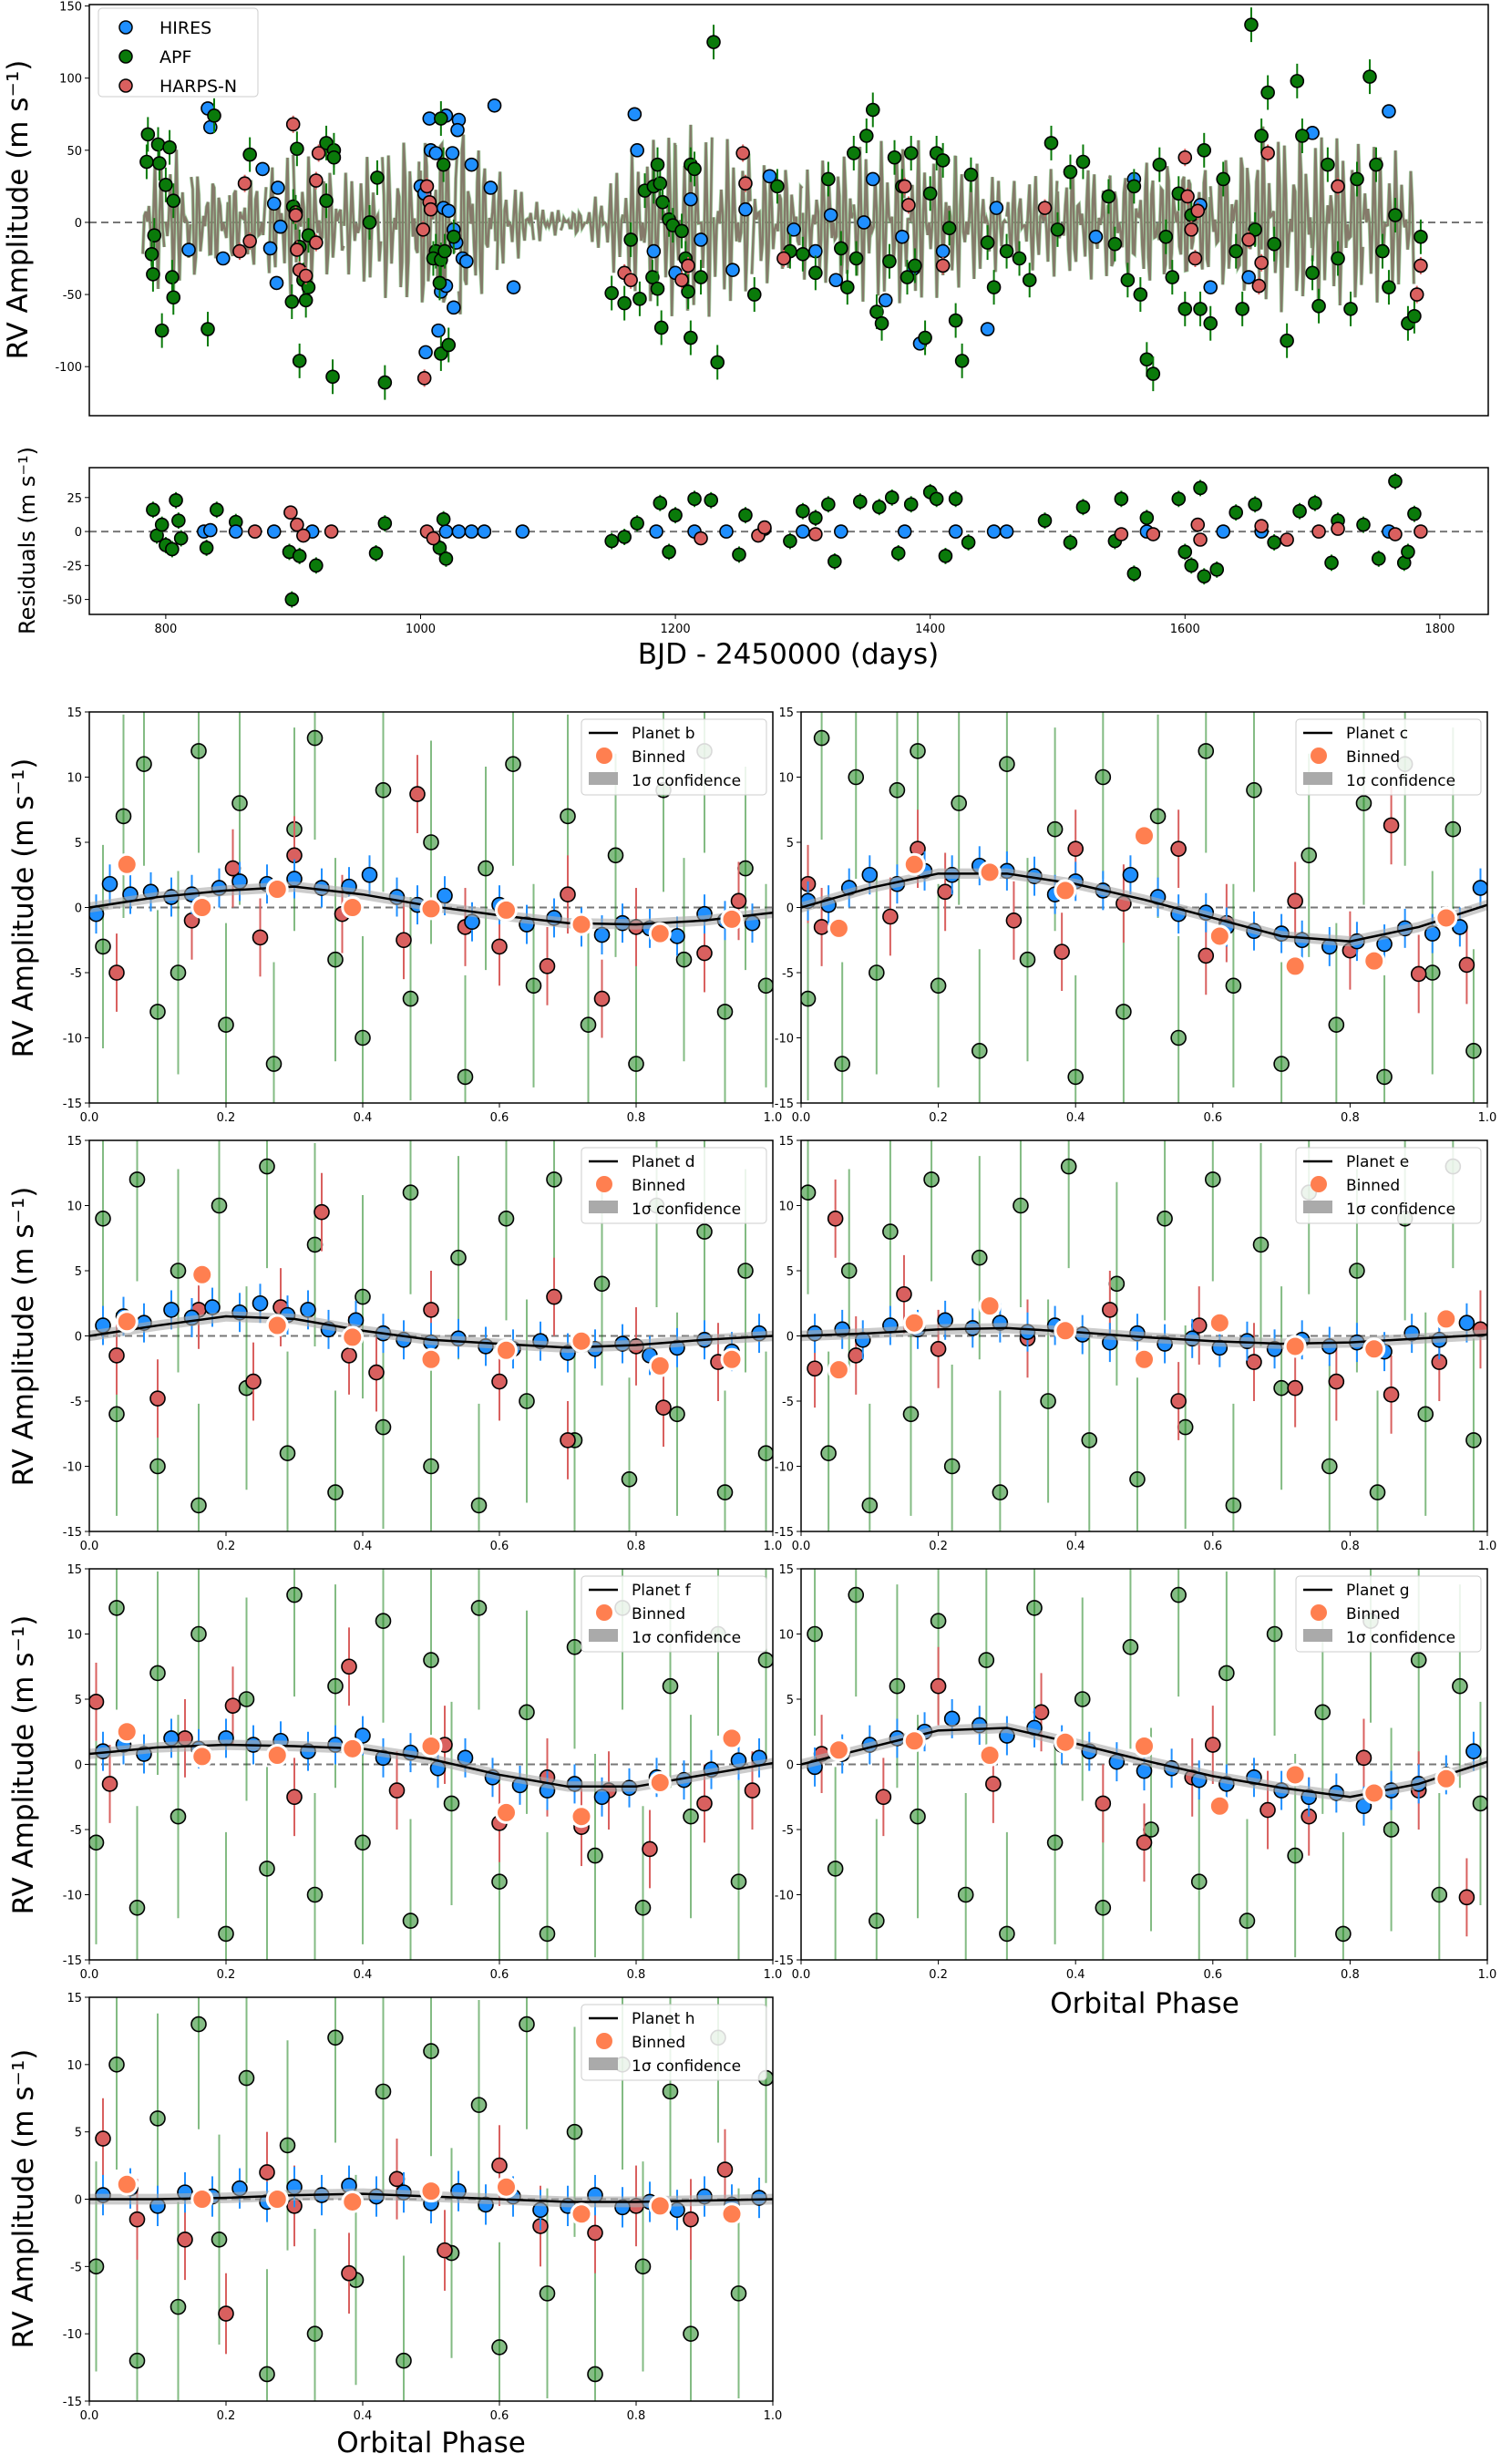 The height and width of the screenshot is (2464, 1501). Describe the element at coordinates (72, 567) in the screenshot. I see `y-tick-label: -25` at that location.